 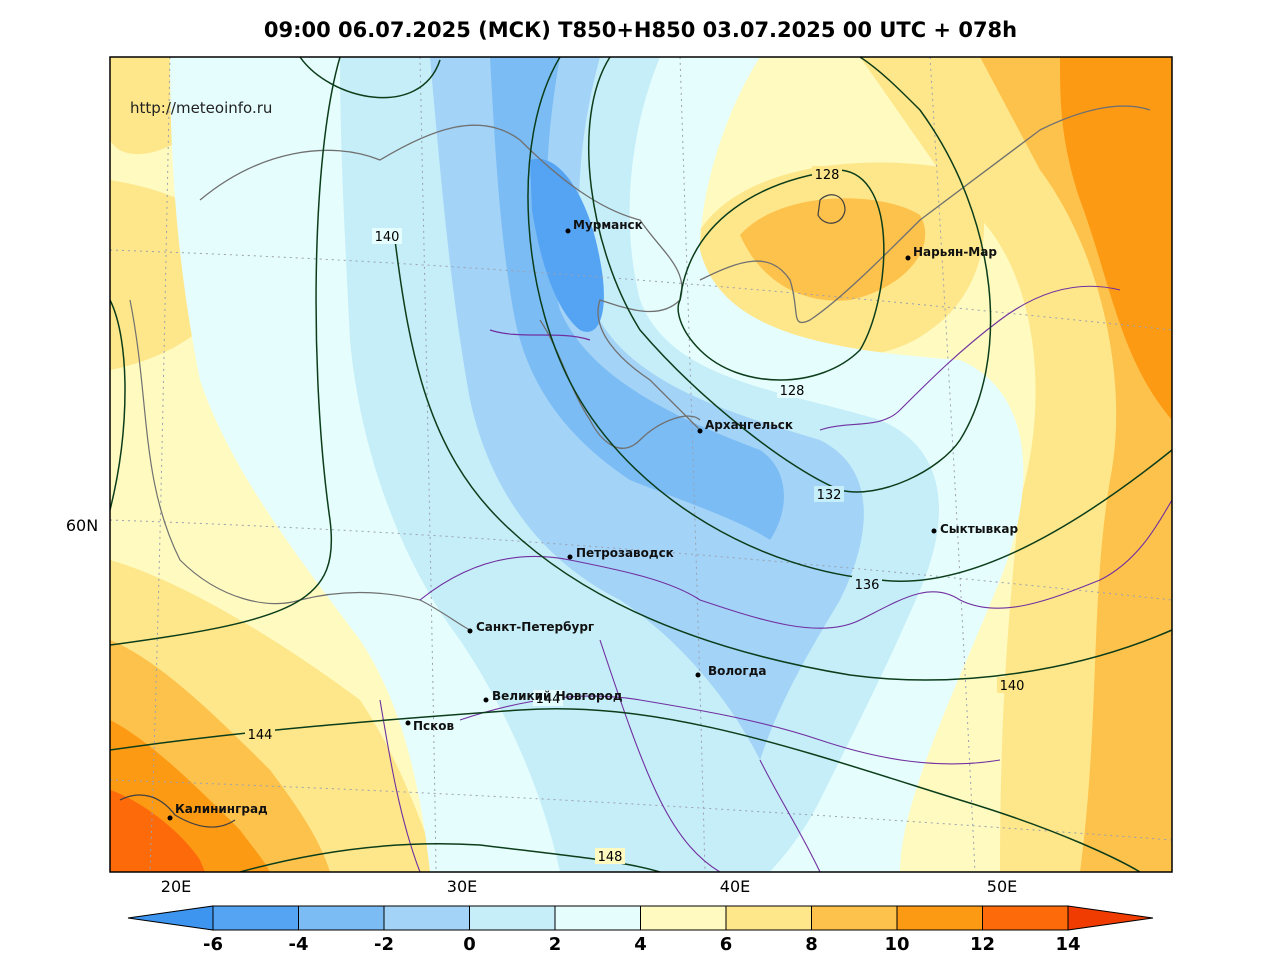 I want to click on contour-label-128b: 128, so click(x=792, y=391).